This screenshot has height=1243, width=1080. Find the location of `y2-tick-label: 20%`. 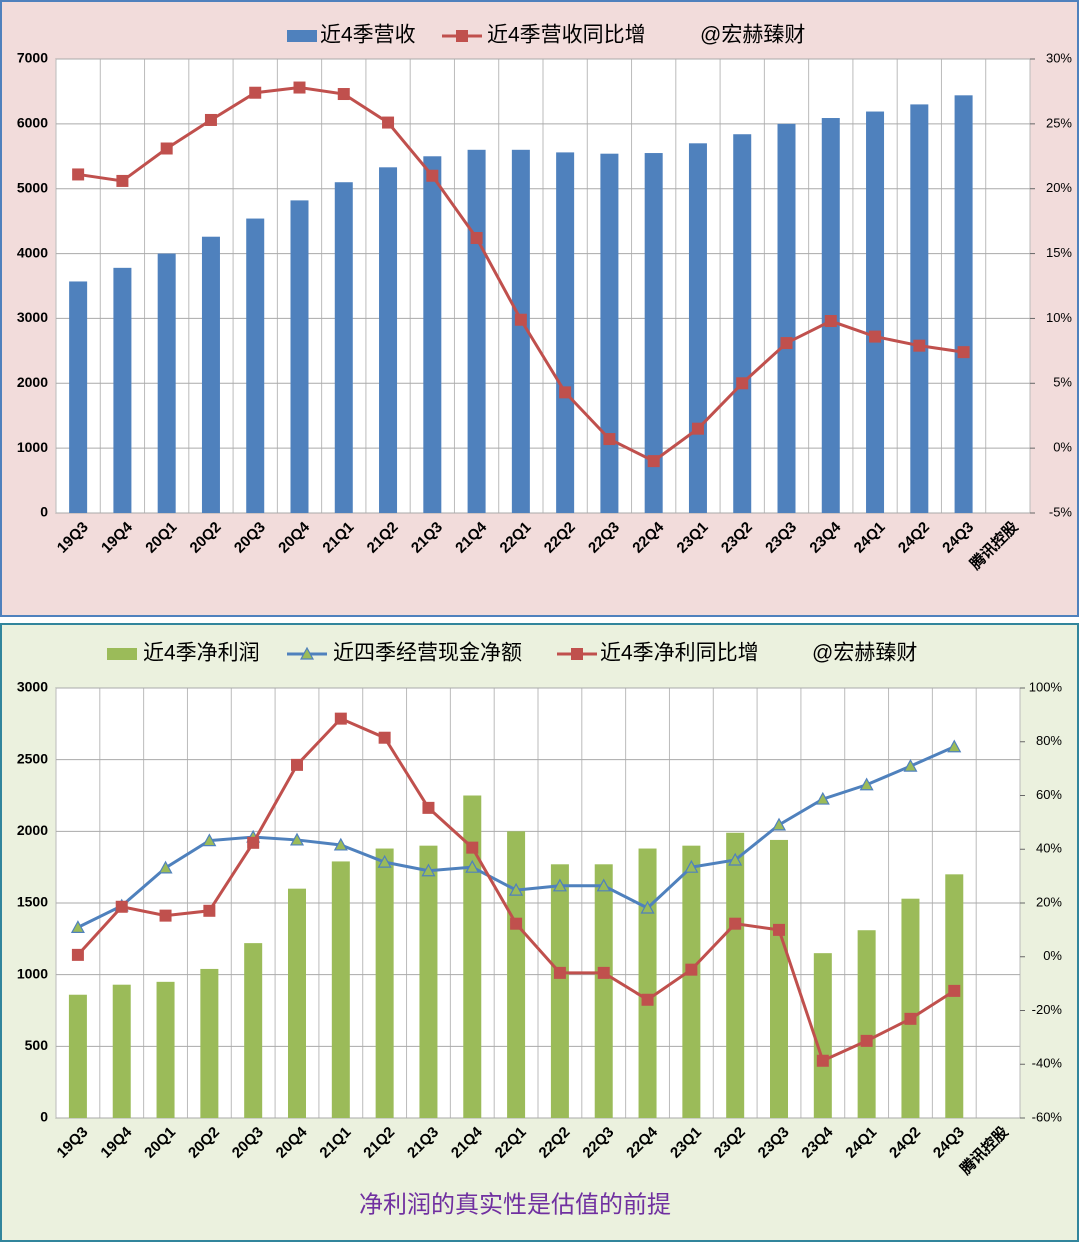

y2-tick-label: 20% is located at coordinates (1049, 901).